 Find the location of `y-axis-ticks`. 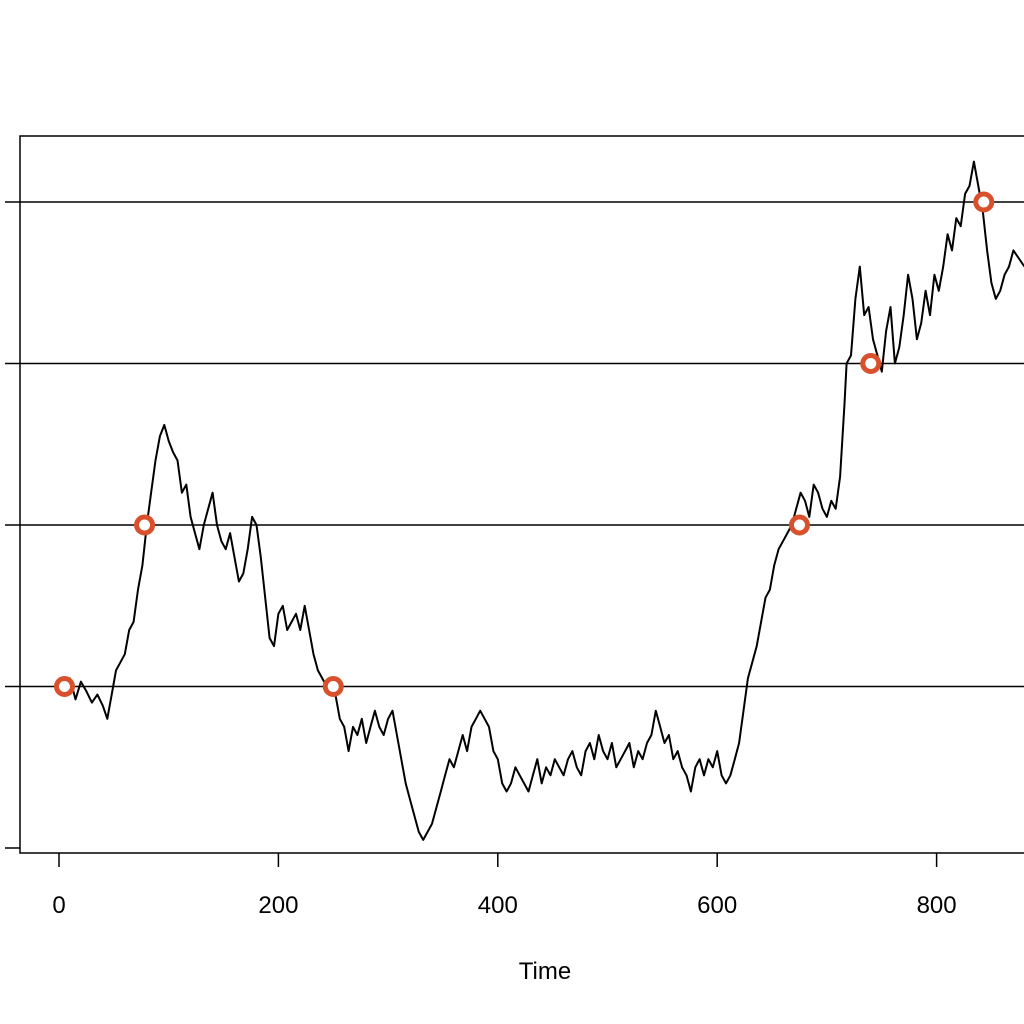

y-axis-ticks is located at coordinates (12, 525).